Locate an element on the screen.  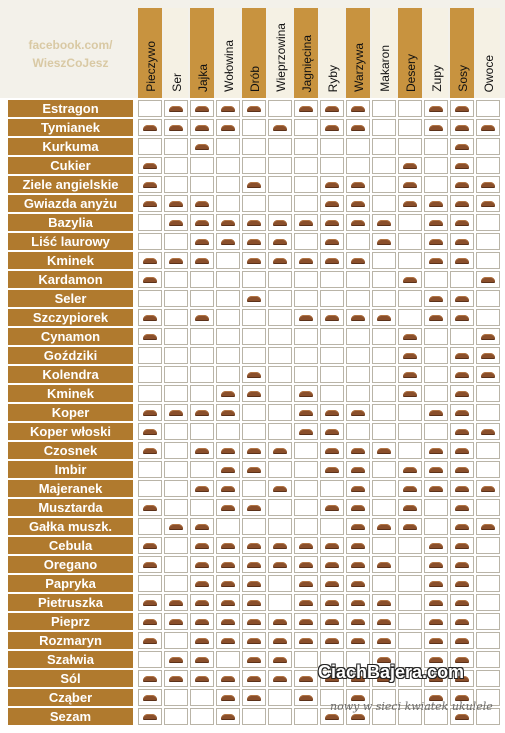
column-header: Jagnięcina is located at coordinates (306, 50).